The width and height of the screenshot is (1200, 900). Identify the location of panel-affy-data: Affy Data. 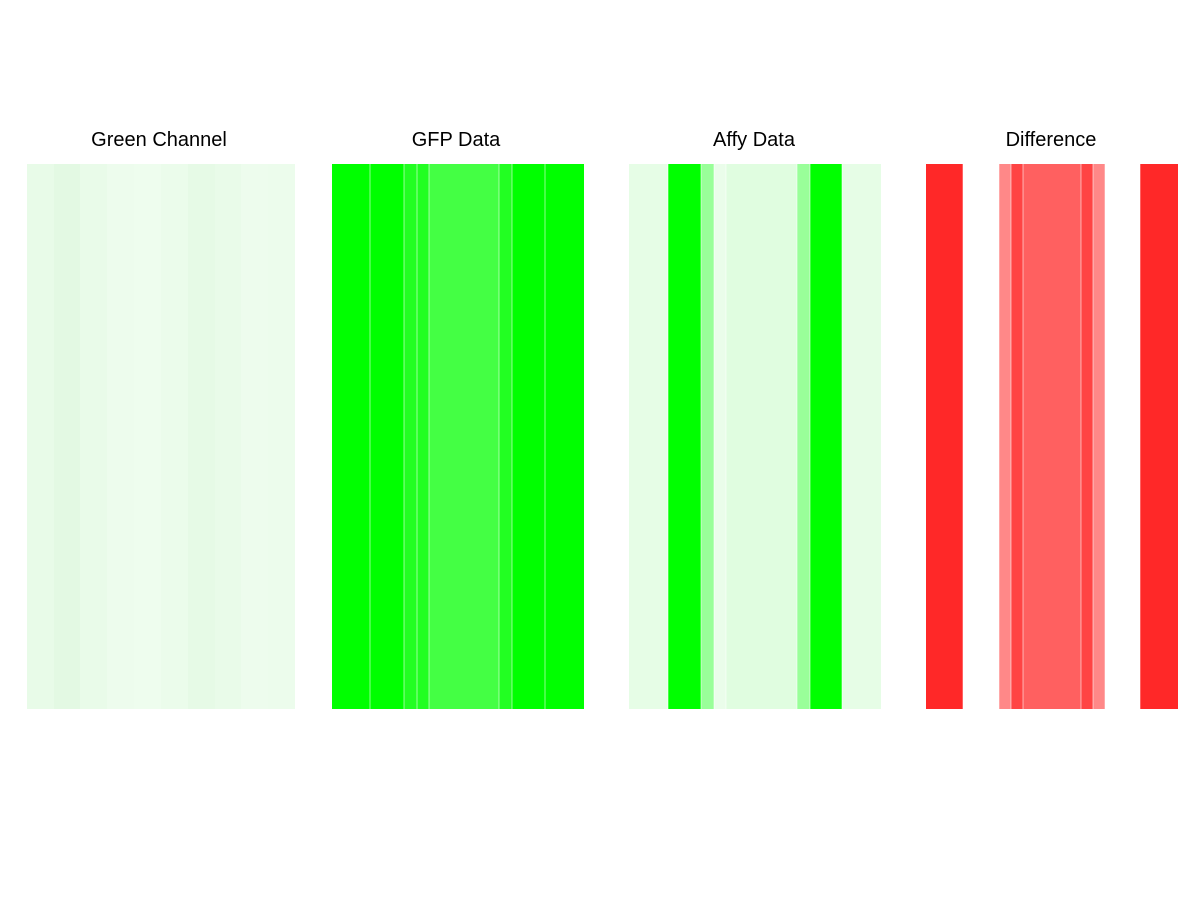
(755, 419).